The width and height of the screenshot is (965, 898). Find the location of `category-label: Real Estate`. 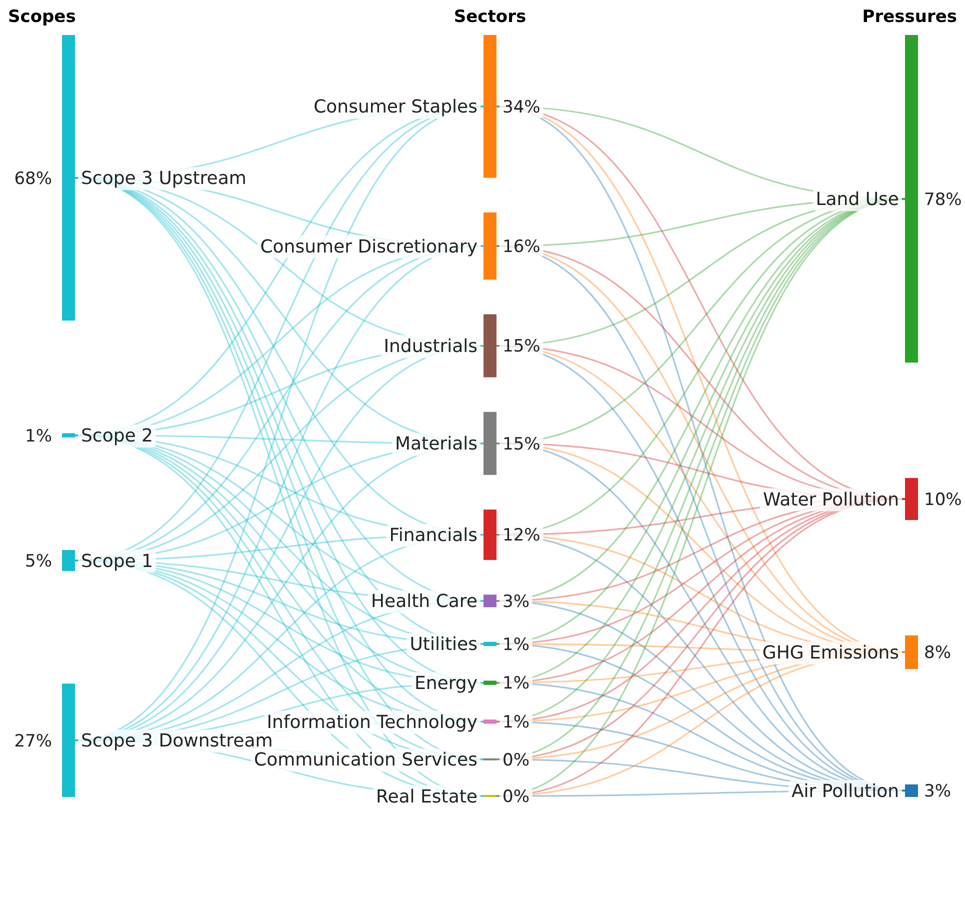

category-label: Real Estate is located at coordinates (427, 797).